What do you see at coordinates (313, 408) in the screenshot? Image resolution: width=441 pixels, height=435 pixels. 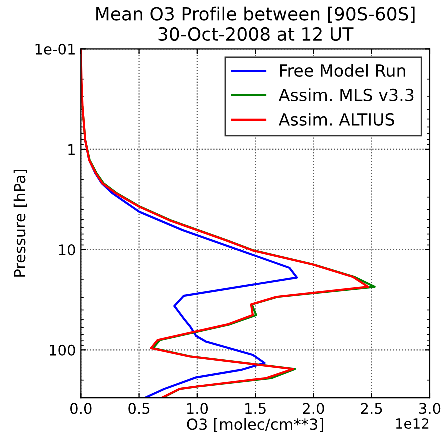 I see `x-tick-label: 2.0` at bounding box center [313, 408].